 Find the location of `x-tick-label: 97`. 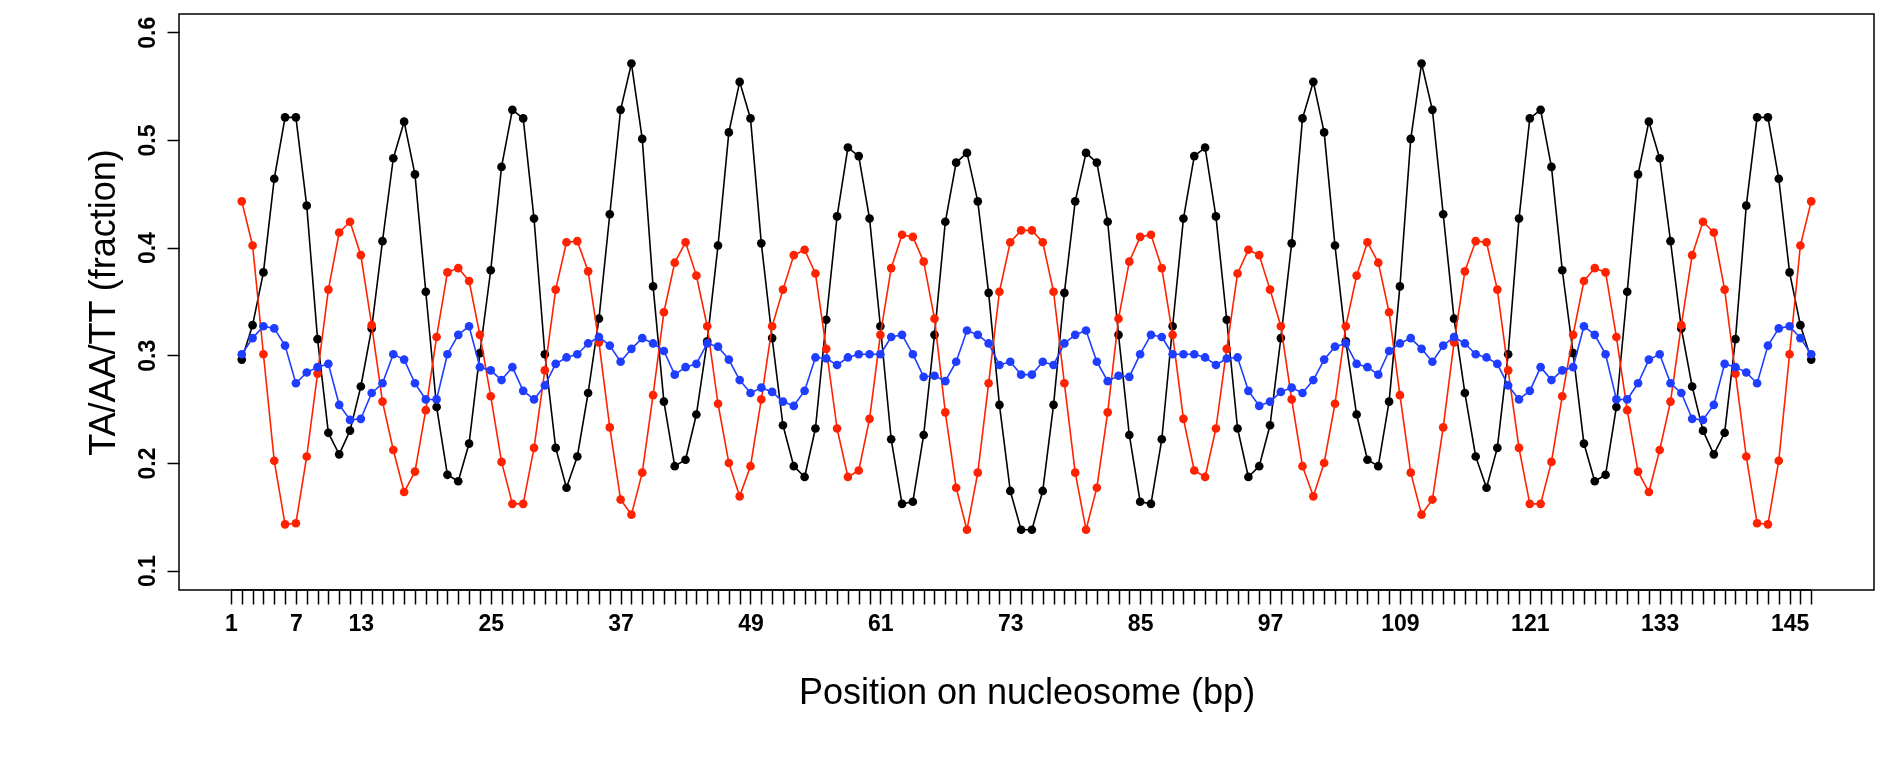

x-tick-label: 97 is located at coordinates (1270, 622).